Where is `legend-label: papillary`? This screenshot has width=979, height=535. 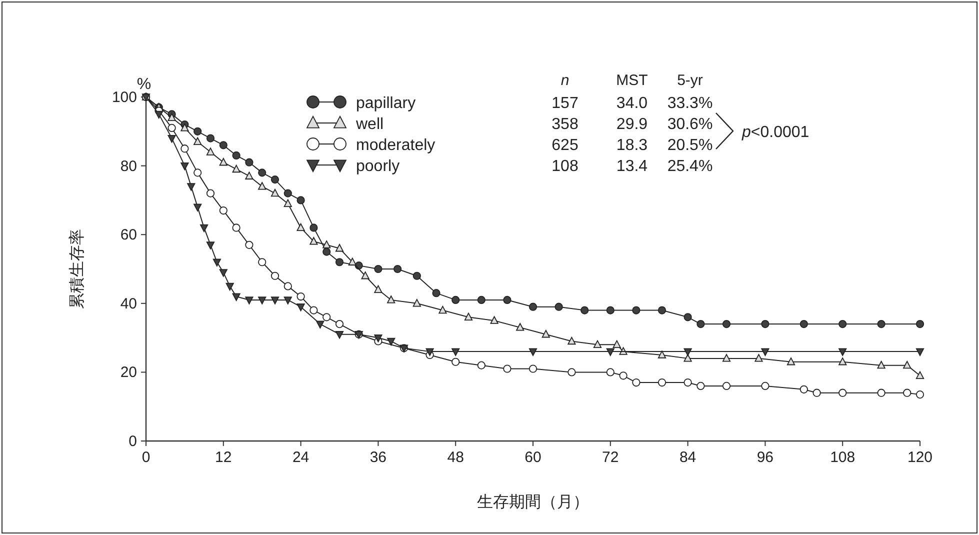 legend-label: papillary is located at coordinates (386, 103).